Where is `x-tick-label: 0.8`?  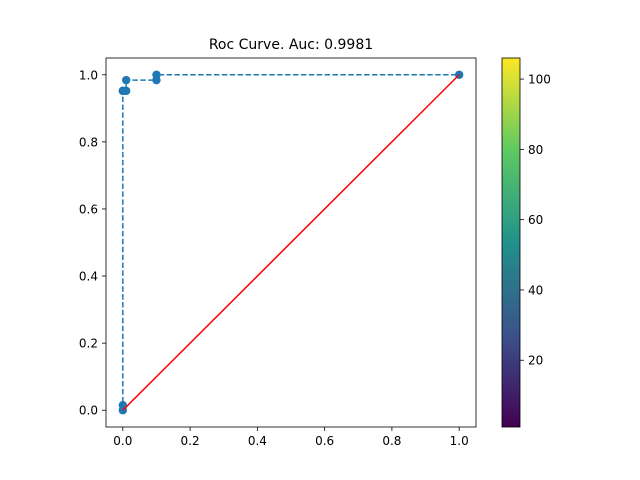 x-tick-label: 0.8 is located at coordinates (391, 441).